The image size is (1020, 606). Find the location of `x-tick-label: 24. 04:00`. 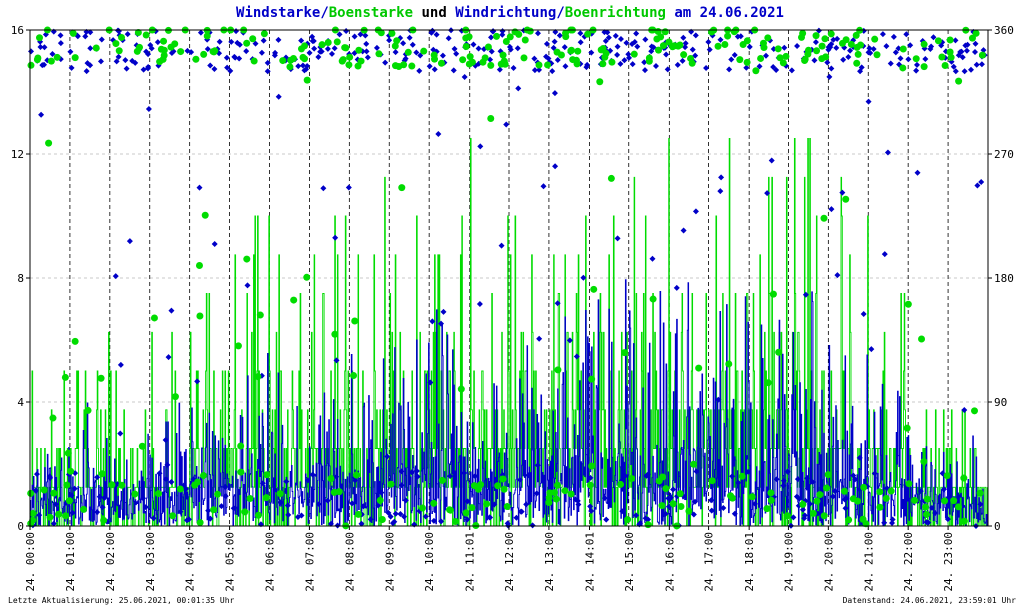

x-tick-label: 24. 04:00 is located at coordinates (190, 562).